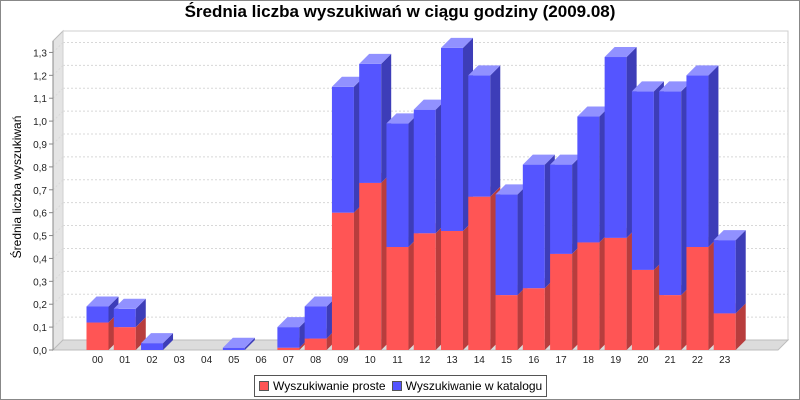 This screenshot has height=400, width=800. I want to click on y-axis-label: Średnia liczba wyszukiwań, so click(16, 187).